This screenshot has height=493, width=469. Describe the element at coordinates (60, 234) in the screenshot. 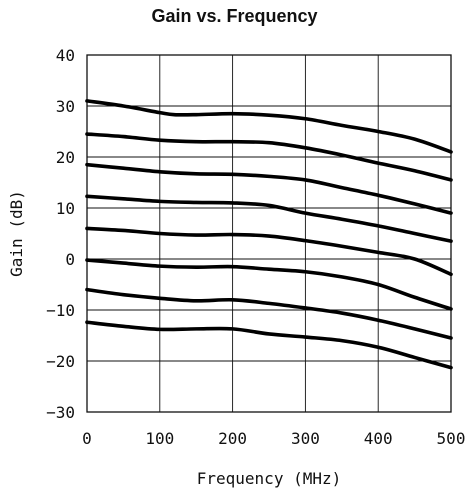

I see `y-tick-labels: 40 30 20 10 0 −10 −20 −30` at that location.